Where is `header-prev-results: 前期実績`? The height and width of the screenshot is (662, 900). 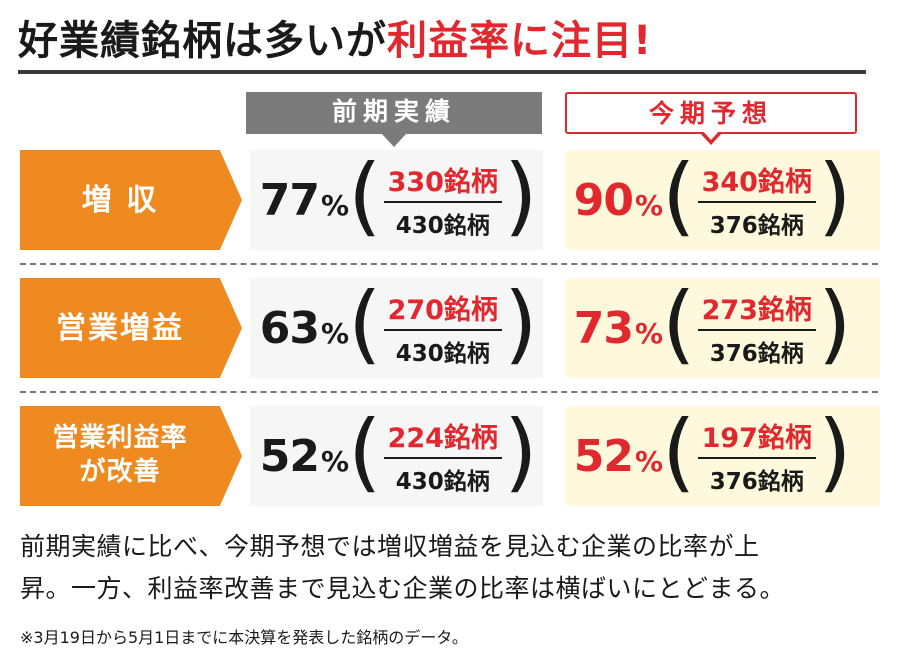 header-prev-results: 前期実績 is located at coordinates (394, 119).